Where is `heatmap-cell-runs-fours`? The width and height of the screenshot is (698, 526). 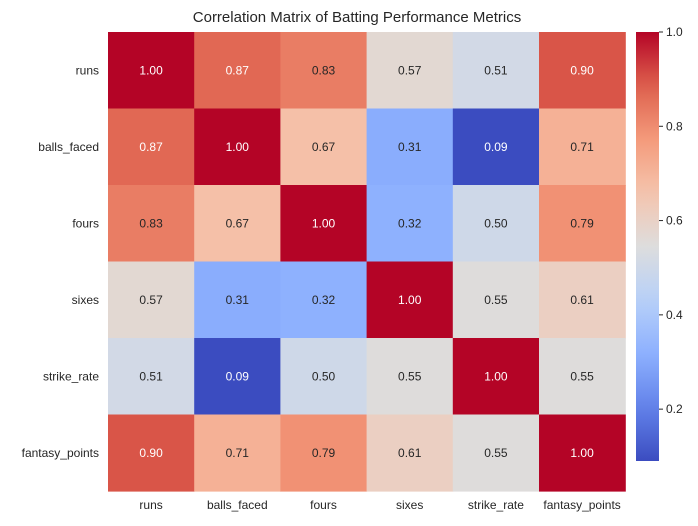 heatmap-cell-runs-fours is located at coordinates (324, 71).